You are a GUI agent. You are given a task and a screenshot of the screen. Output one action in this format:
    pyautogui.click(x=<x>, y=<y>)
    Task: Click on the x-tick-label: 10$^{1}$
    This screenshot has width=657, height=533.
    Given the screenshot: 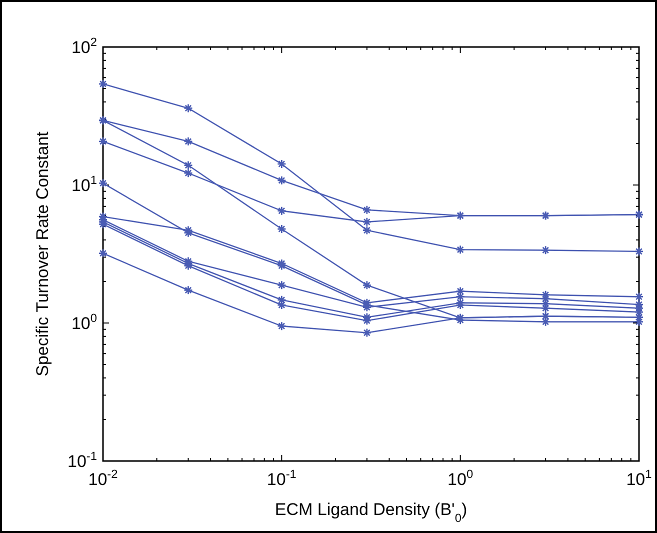 What is the action you would take?
    pyautogui.click(x=639, y=478)
    